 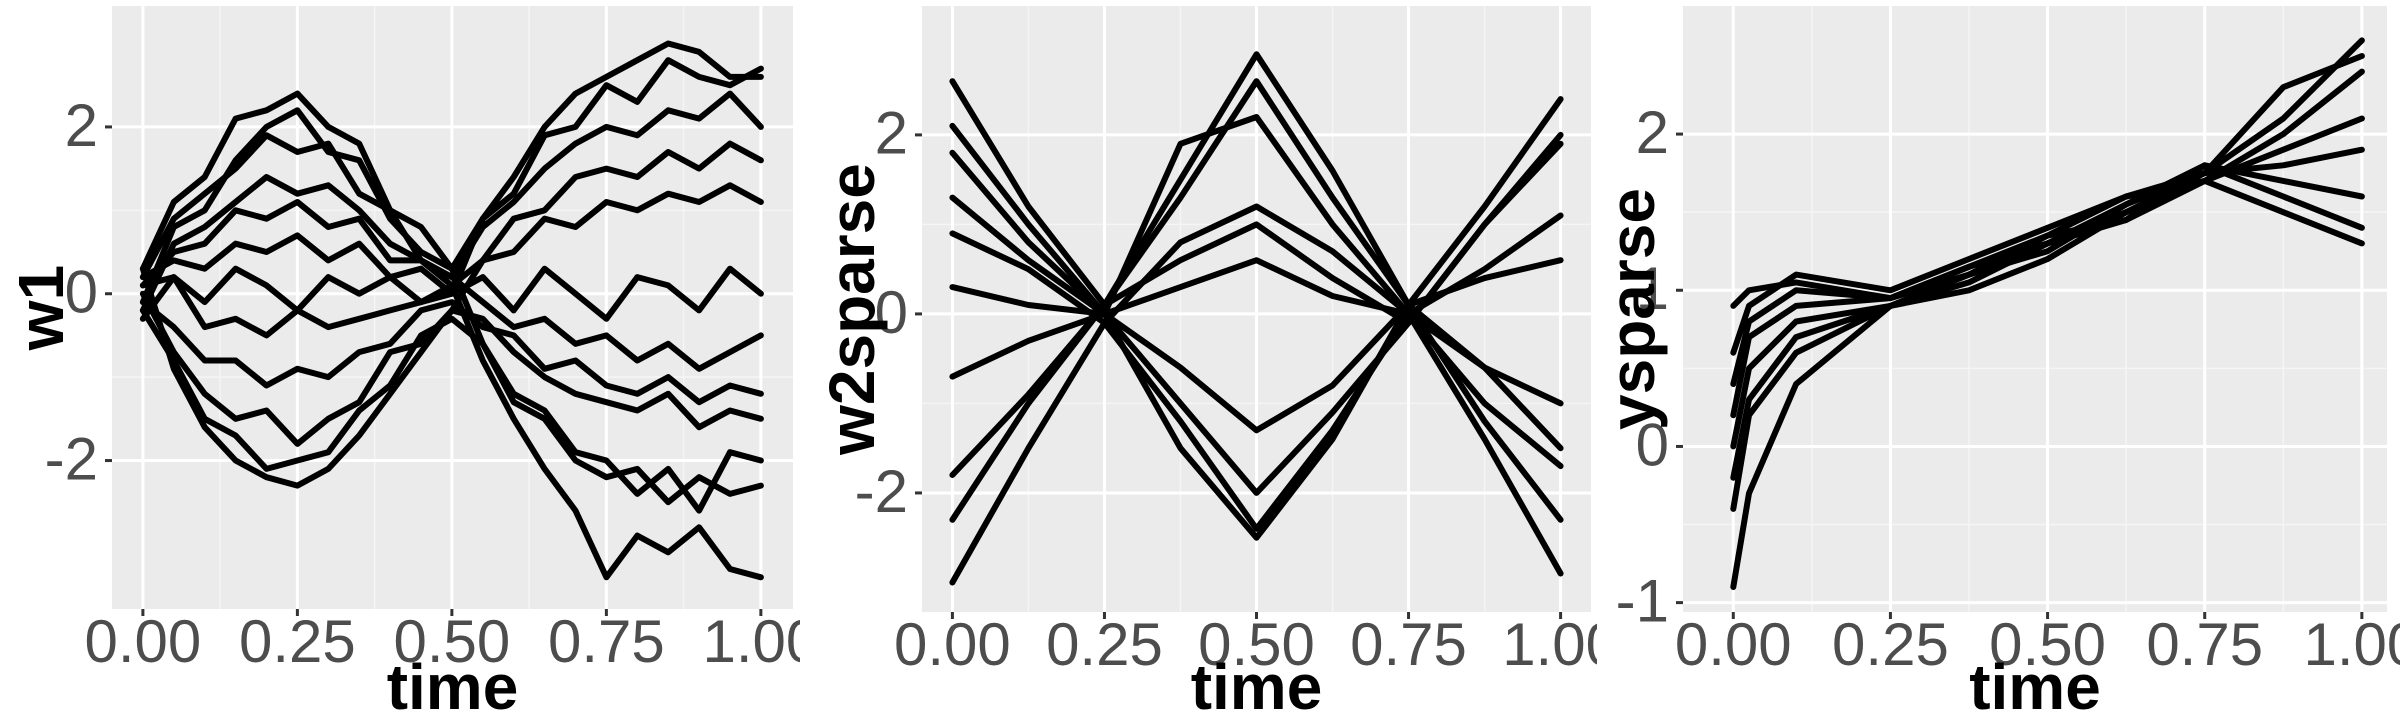 I want to click on y-axis-title: w2sparse, so click(x=852, y=309).